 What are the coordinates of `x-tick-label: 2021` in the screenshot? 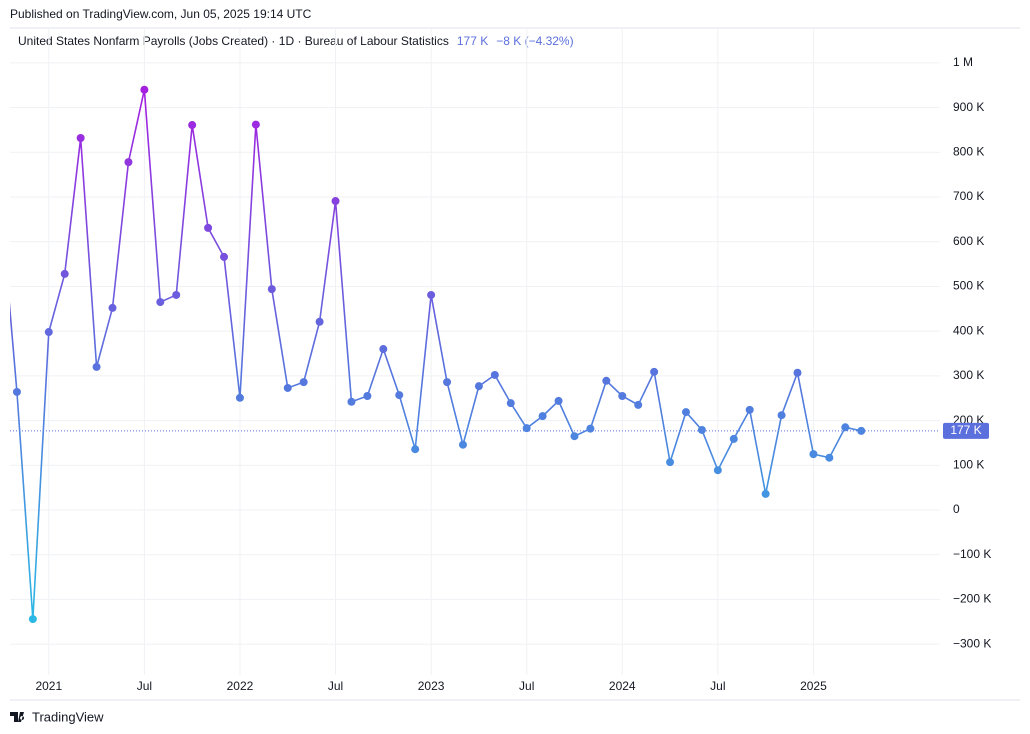 It's located at (48, 686).